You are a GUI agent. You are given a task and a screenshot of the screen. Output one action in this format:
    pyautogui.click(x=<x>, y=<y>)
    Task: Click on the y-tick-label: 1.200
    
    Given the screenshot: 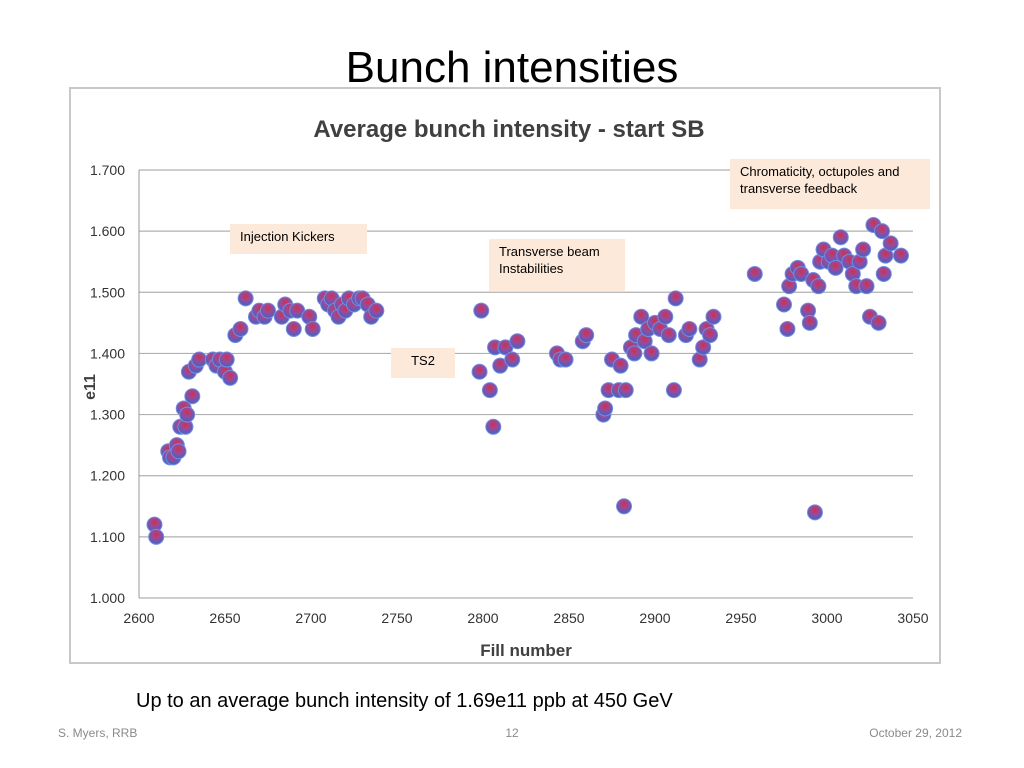 What is the action you would take?
    pyautogui.click(x=107, y=476)
    